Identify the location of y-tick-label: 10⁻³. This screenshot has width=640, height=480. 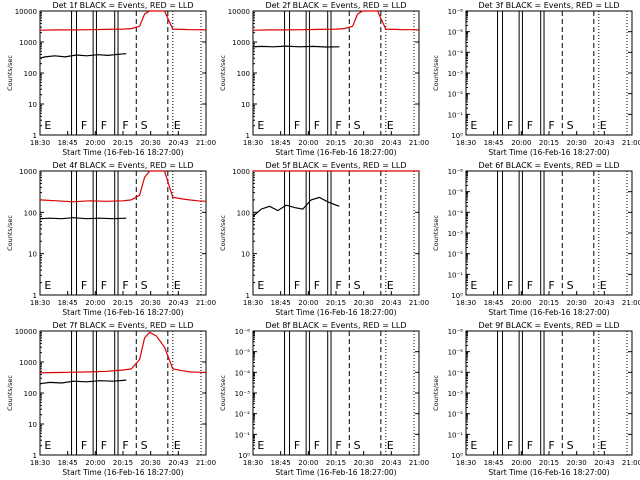
(456, 394).